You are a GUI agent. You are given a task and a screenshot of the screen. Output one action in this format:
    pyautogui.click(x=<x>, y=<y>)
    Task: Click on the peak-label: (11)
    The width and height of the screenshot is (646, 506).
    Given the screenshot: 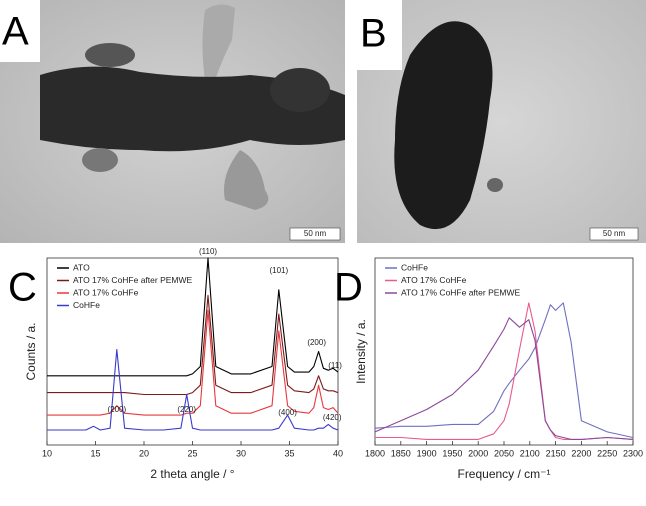 What is the action you would take?
    pyautogui.click(x=335, y=365)
    